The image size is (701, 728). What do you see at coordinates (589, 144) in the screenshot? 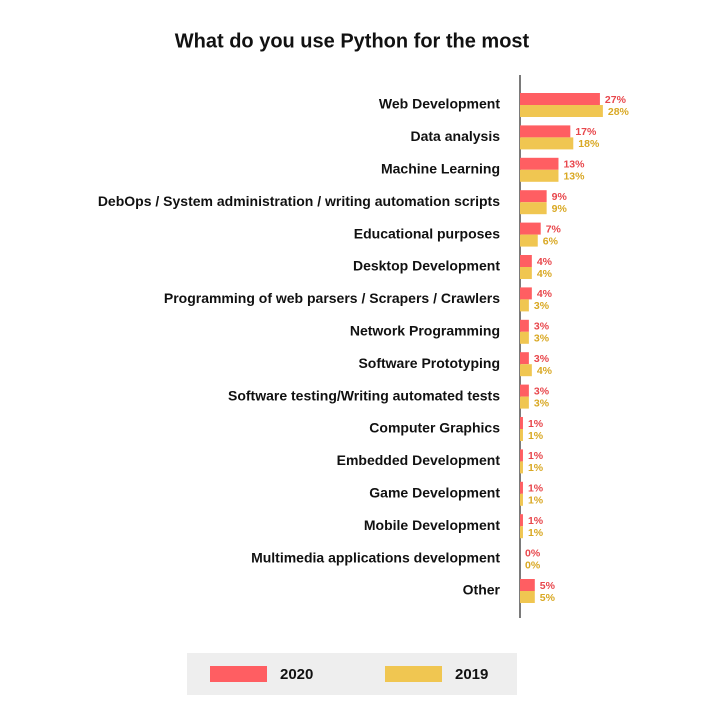
I see `value-label: 18%` at bounding box center [589, 144].